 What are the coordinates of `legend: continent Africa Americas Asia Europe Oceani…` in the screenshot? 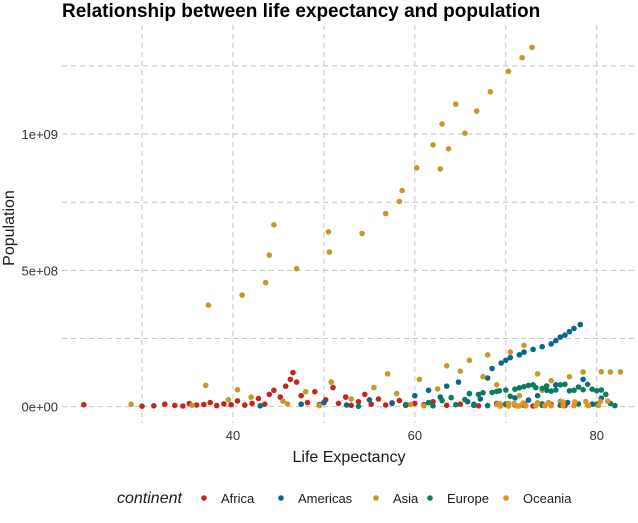 It's located at (344, 498).